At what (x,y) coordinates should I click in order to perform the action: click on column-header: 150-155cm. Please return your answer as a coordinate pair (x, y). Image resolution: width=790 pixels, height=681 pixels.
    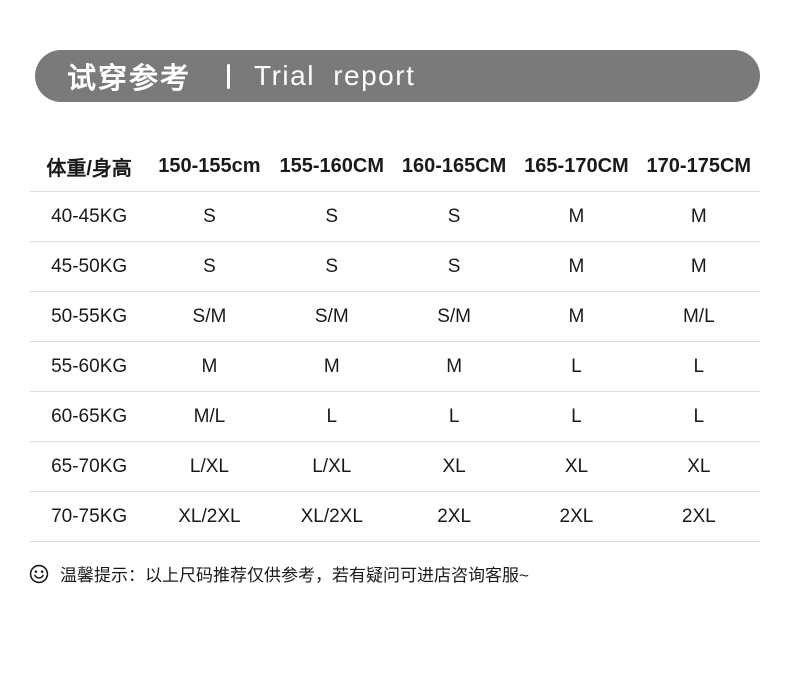
    Looking at the image, I should click on (209, 167).